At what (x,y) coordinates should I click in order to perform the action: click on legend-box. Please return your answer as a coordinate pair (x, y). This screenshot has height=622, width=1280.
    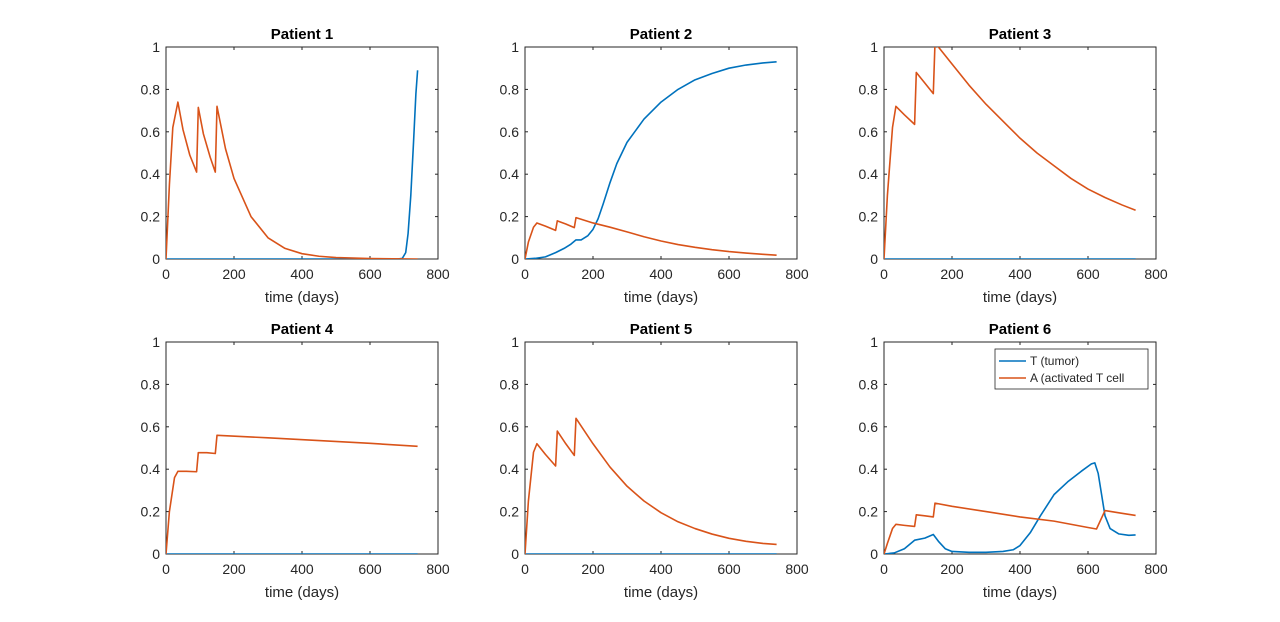
    Looking at the image, I should click on (1071, 369).